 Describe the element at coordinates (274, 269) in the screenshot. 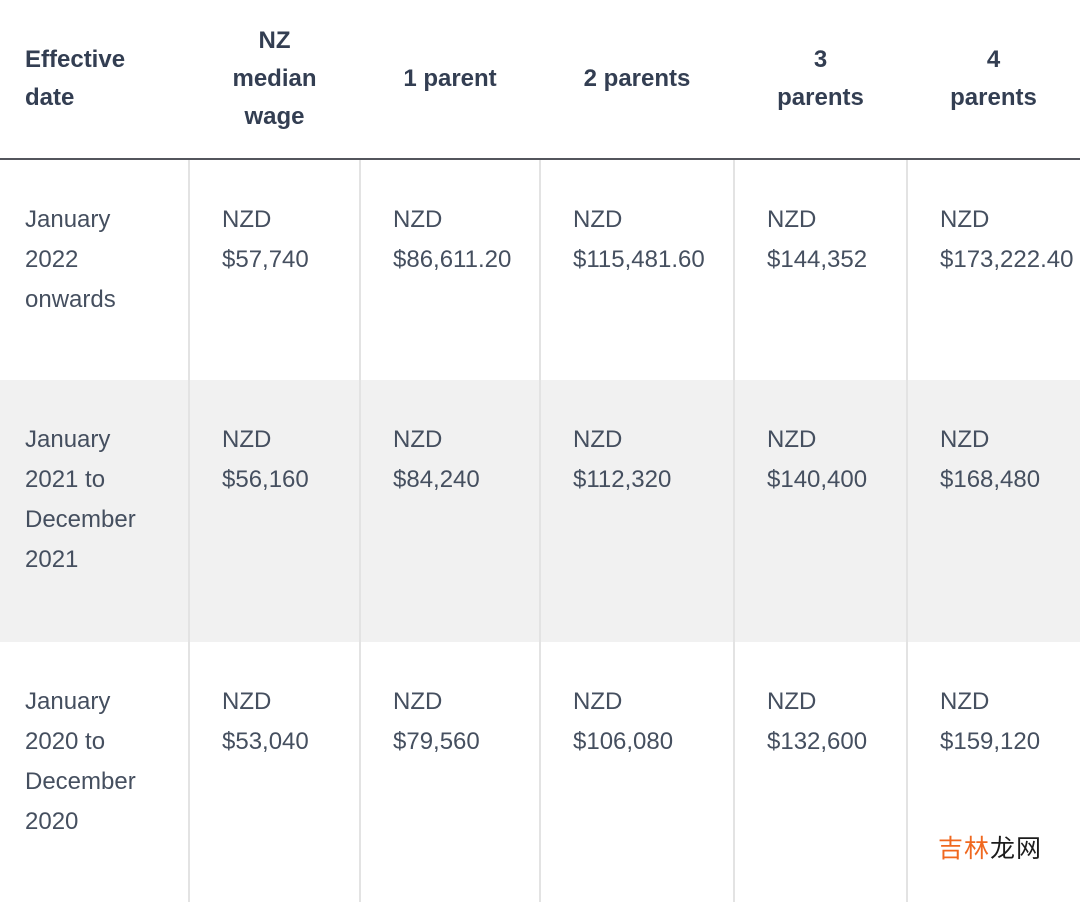

I see `median-wage-cell: NZD $57,740` at that location.